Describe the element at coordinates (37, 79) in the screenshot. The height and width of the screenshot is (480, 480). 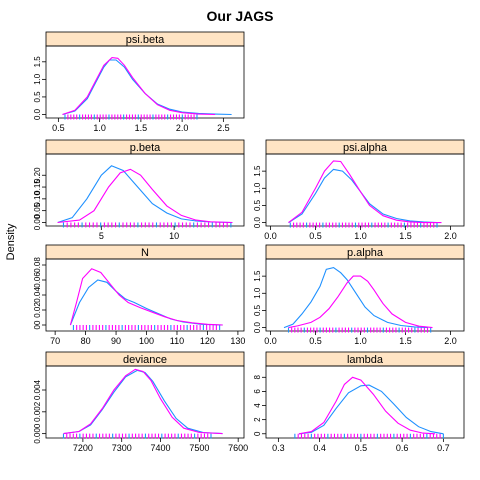
I see `y-tick-label-psi-beta: 1.0` at that location.